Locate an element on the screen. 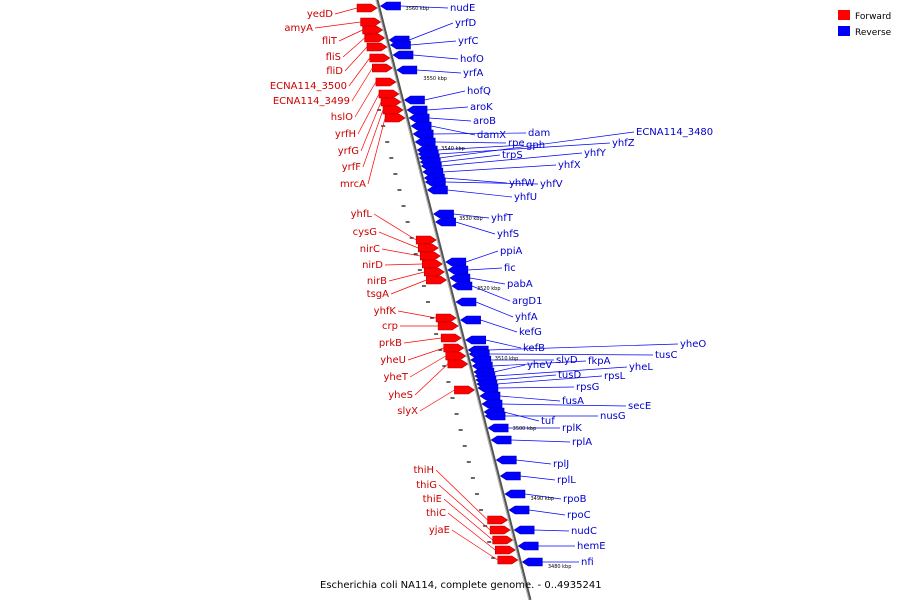  reverse-gene-label: secE is located at coordinates (639, 406).